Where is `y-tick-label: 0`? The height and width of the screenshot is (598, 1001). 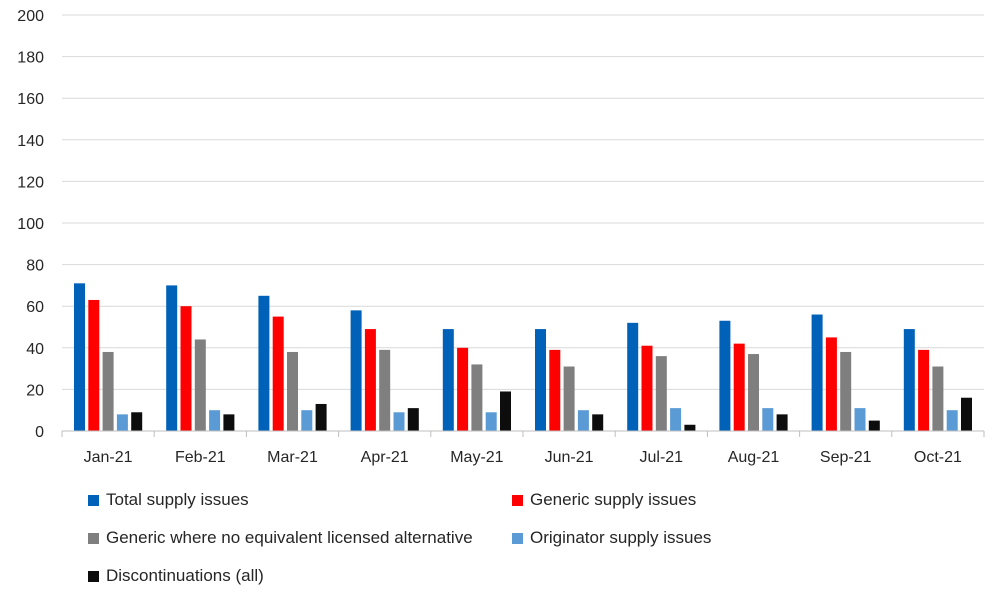 y-tick-label: 0 is located at coordinates (39, 432).